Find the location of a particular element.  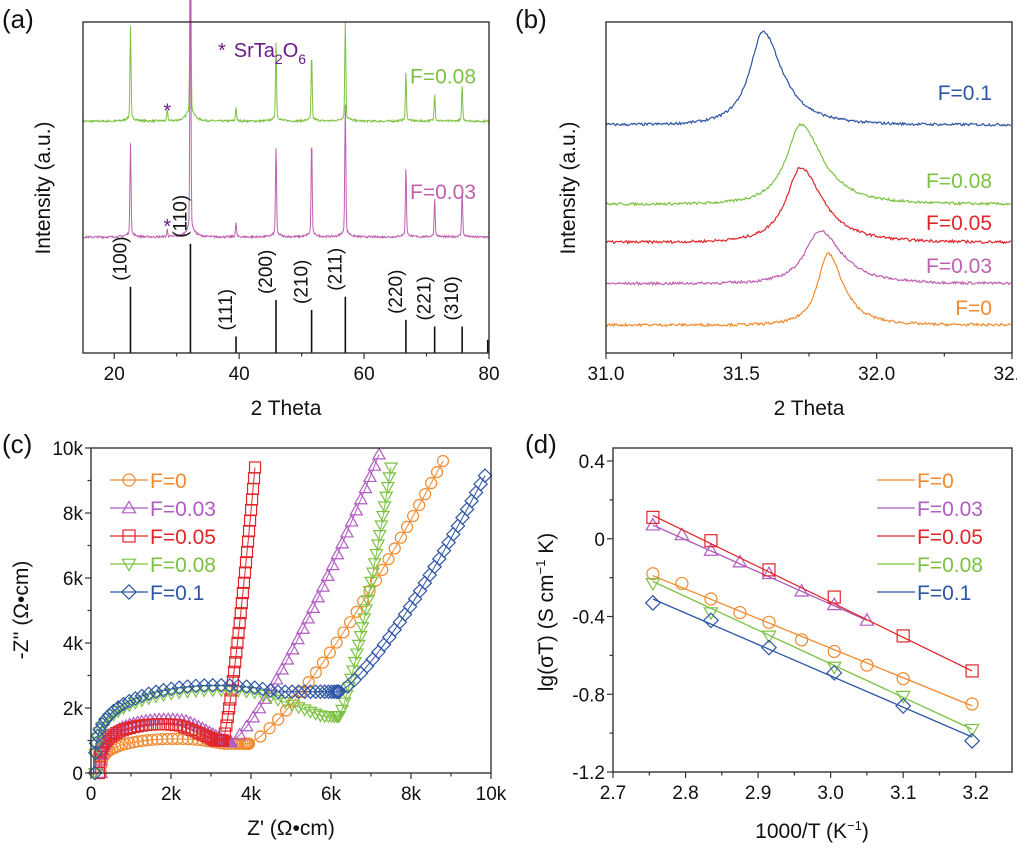

xrd-trace-F=0.03 is located at coordinates (286, 120).